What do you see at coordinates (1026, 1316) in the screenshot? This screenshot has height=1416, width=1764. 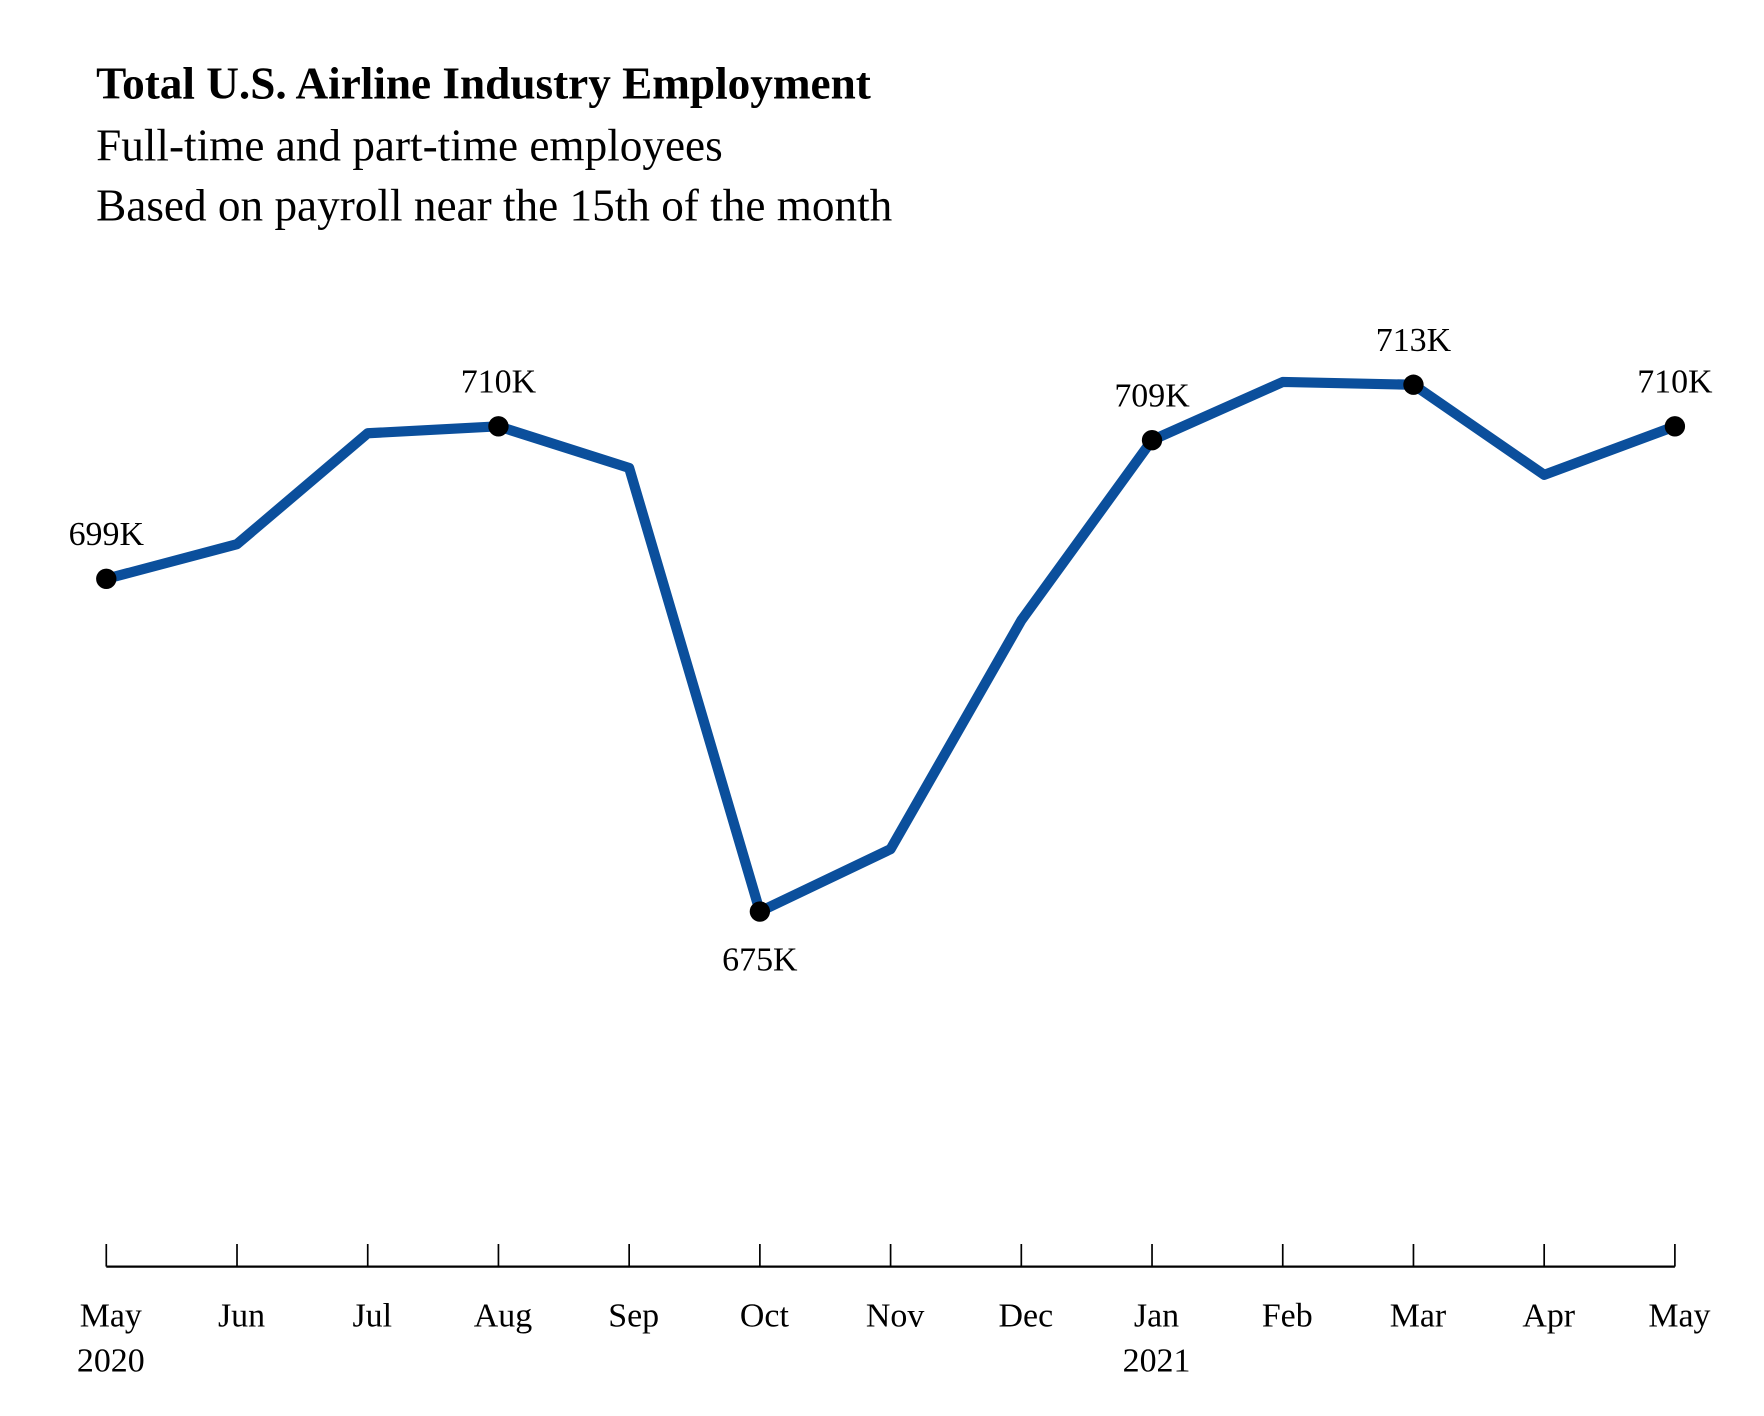 I see `x-tick-label: Dec` at bounding box center [1026, 1316].